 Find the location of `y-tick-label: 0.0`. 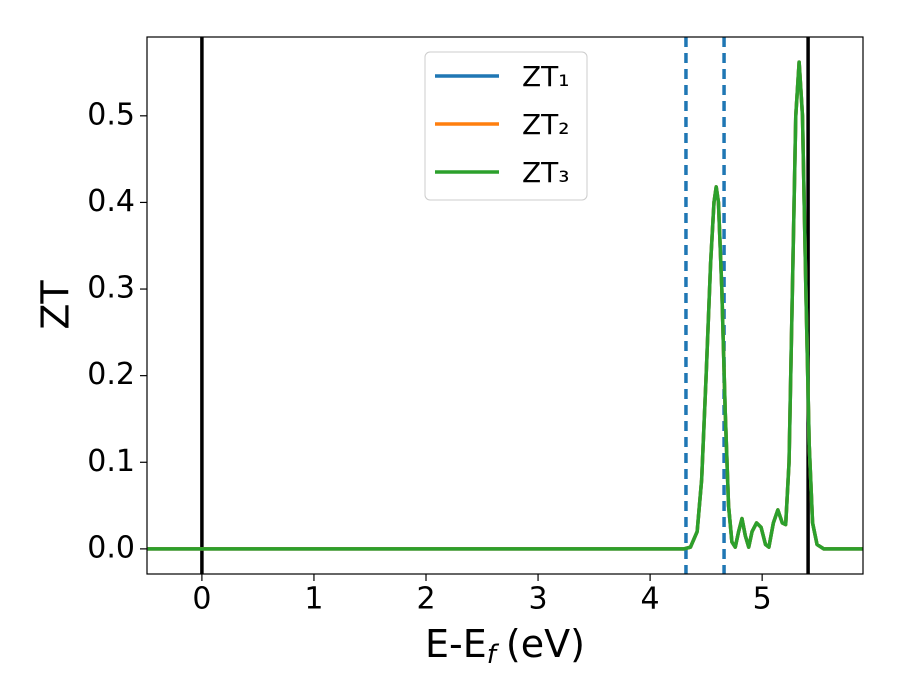

y-tick-label: 0.0 is located at coordinates (111, 547).